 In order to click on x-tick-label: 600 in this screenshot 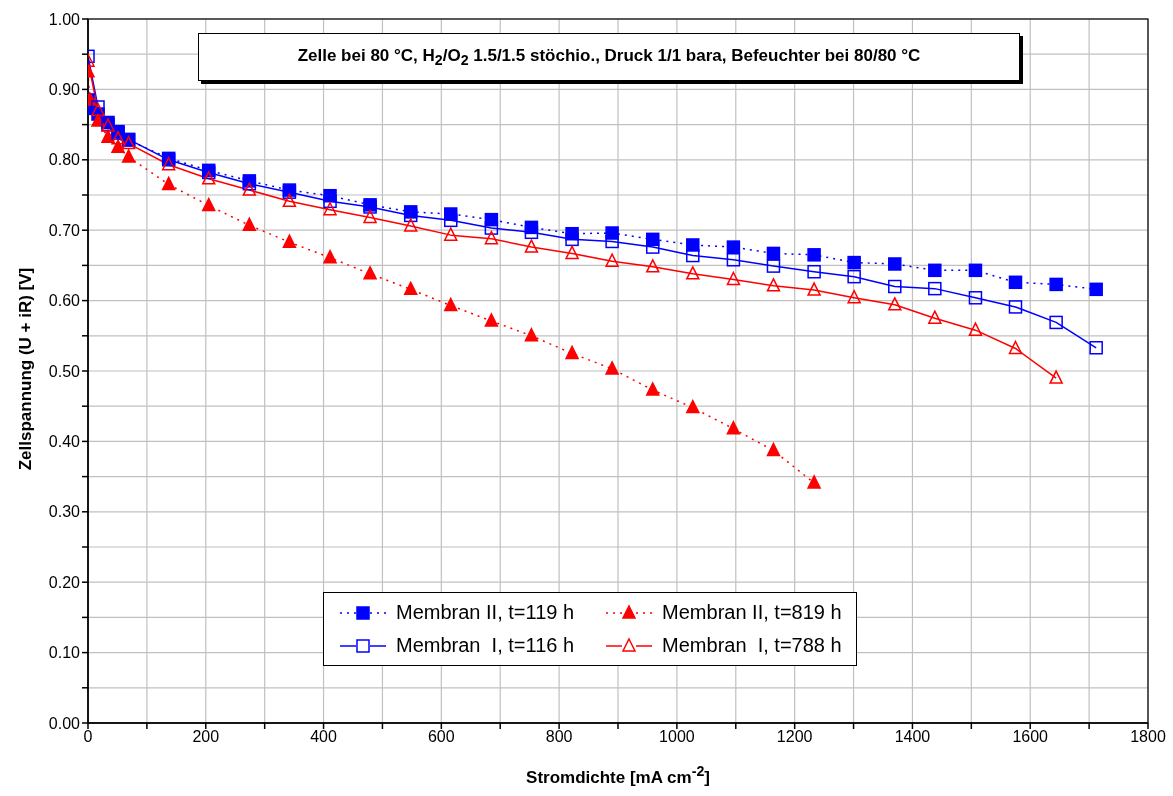, I will do `click(441, 737)`.